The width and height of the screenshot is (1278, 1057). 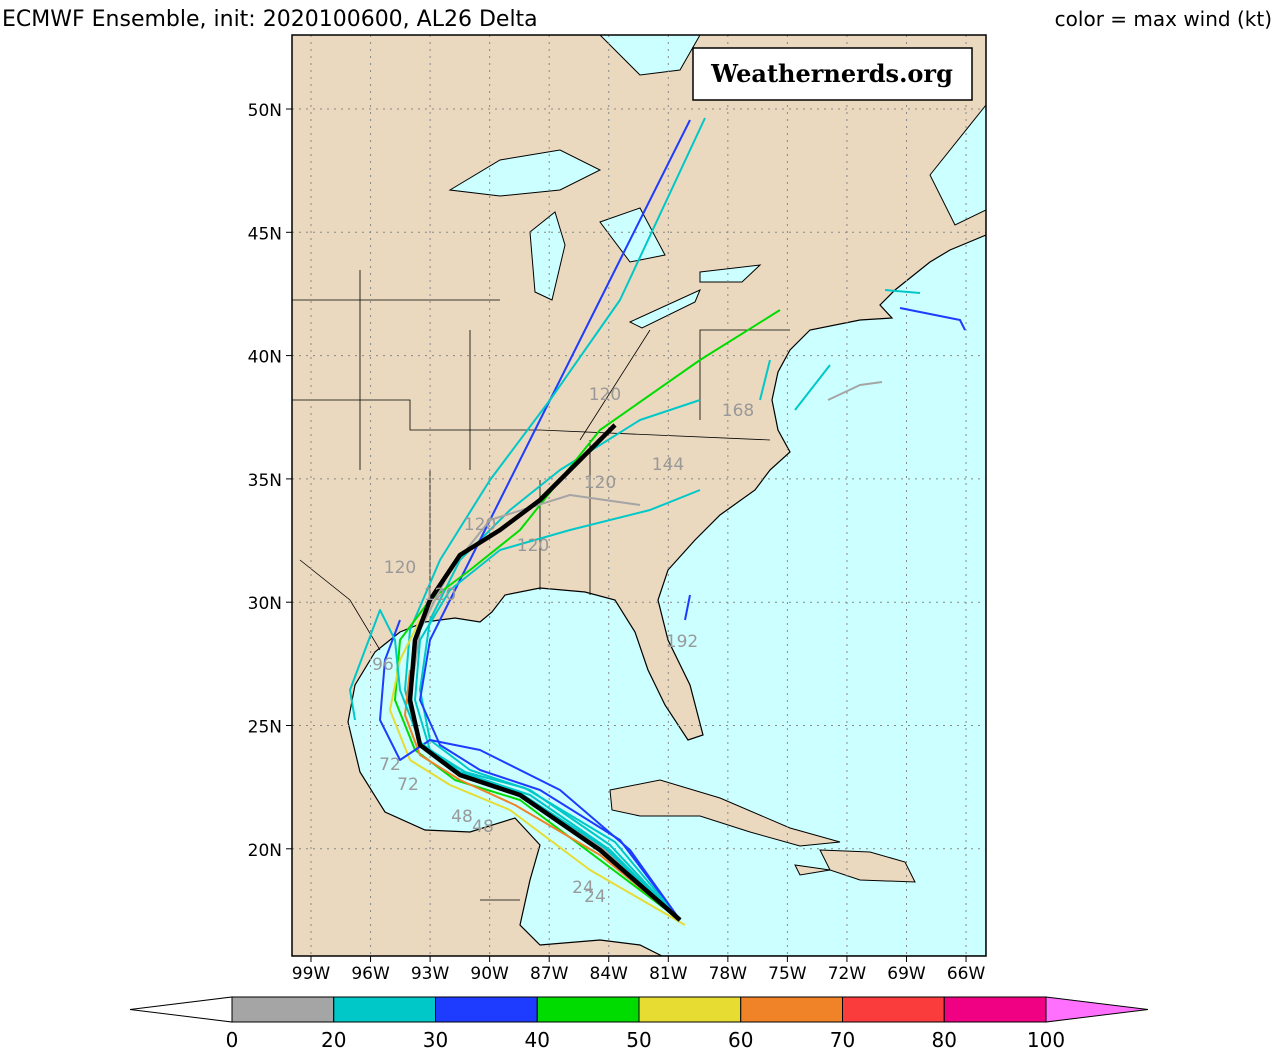 I want to click on watermark-box, so click(x=832, y=74).